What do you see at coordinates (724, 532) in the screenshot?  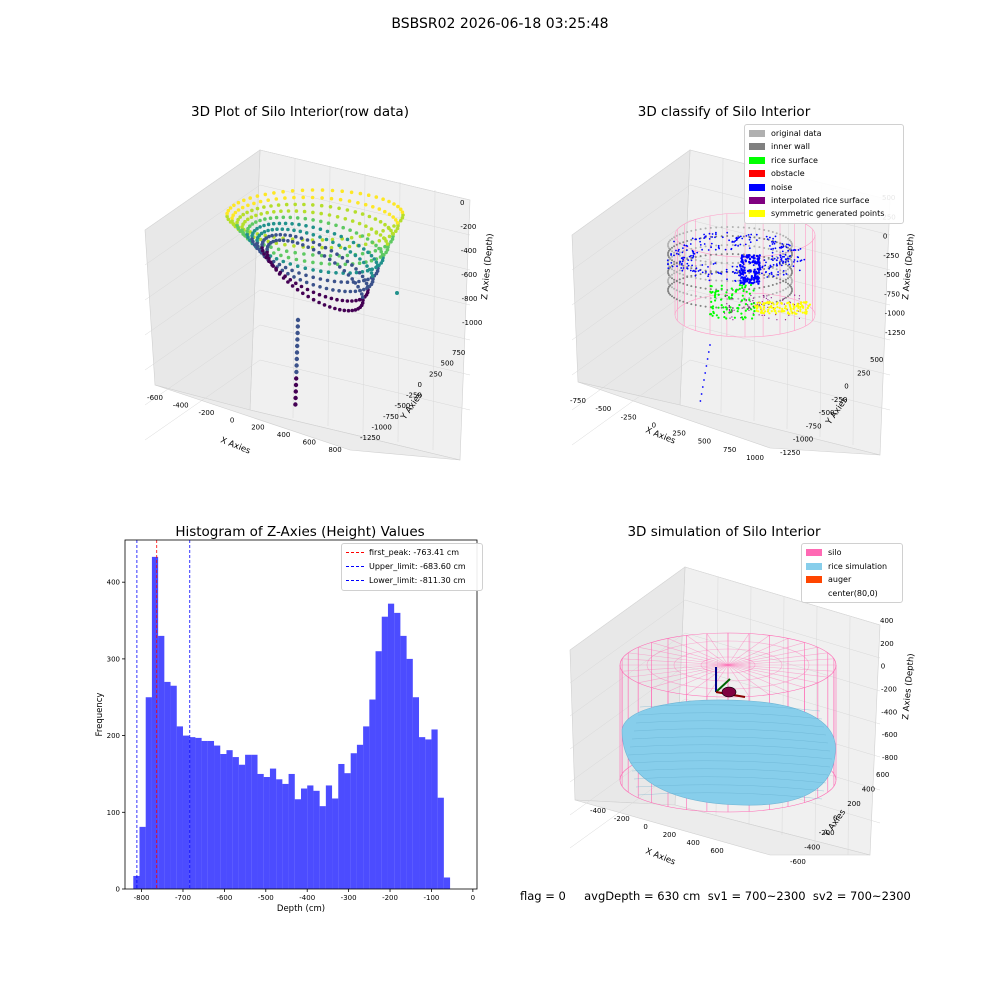 I see `simulation-plot-title: 3D simulation of Silo Interior` at bounding box center [724, 532].